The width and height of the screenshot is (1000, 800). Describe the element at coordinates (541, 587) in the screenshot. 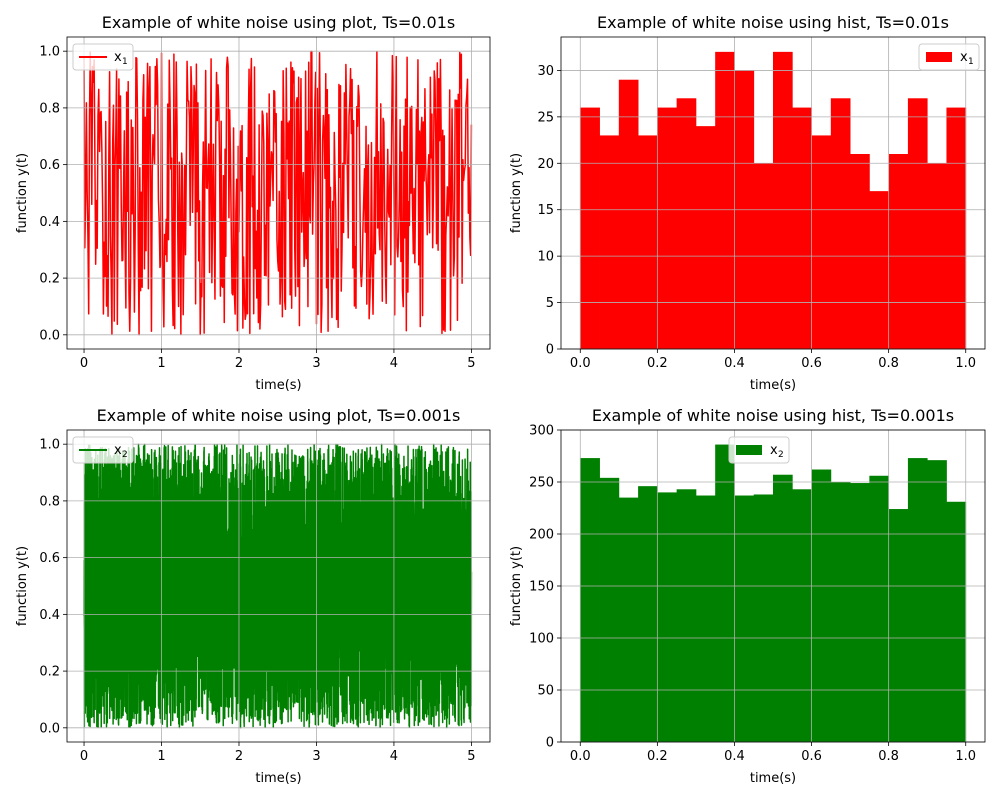

I see `y-tick-label: 150` at that location.